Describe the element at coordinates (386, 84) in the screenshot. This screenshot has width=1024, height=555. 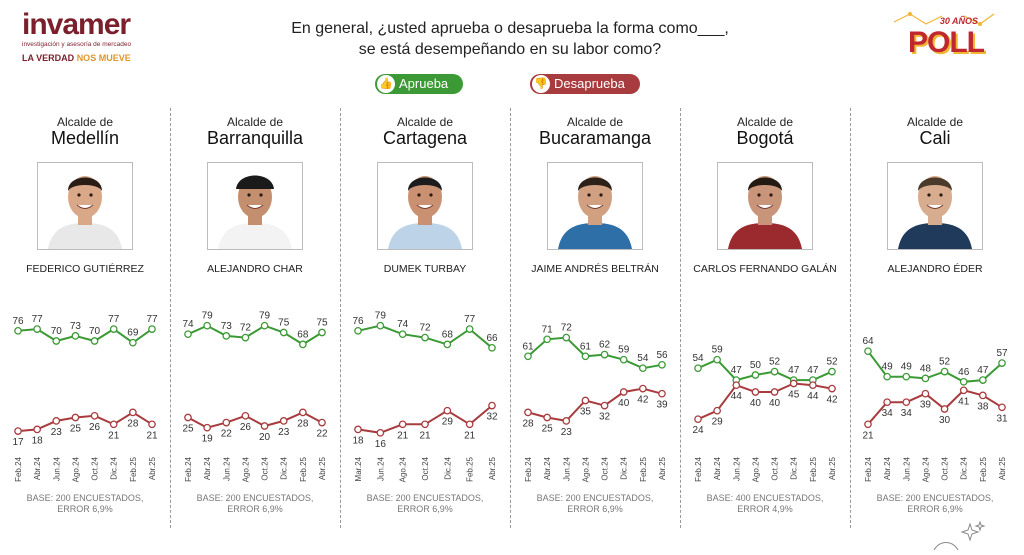
I see `thumbs-up-icon: 👍` at that location.